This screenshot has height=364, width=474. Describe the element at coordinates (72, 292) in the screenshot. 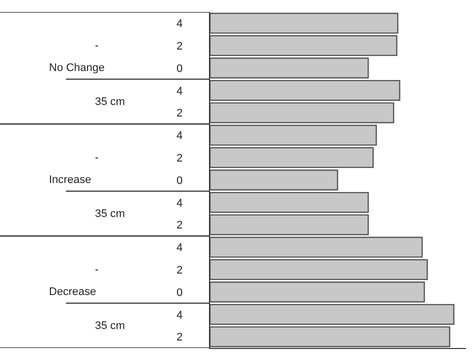

I see `text: Decrease` at that location.